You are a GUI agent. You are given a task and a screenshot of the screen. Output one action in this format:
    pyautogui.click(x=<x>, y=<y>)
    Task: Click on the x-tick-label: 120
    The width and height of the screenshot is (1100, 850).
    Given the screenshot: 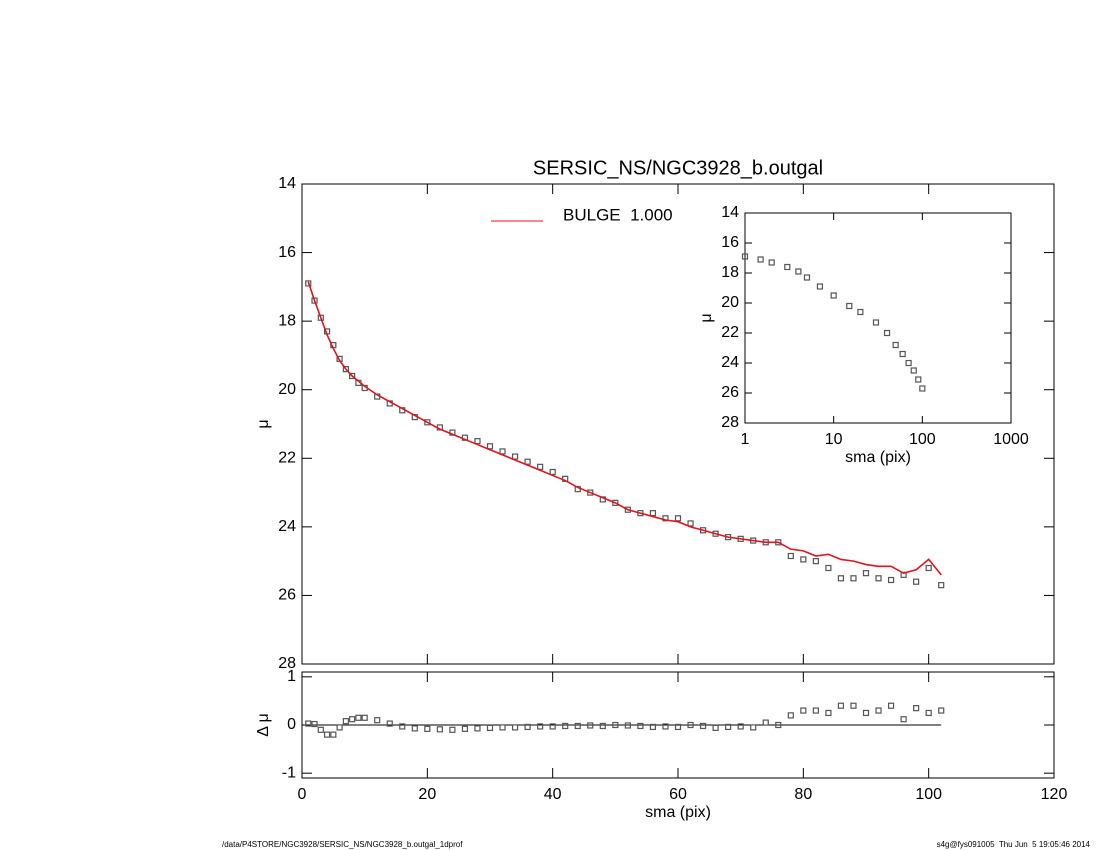 What is the action you would take?
    pyautogui.click(x=1054, y=794)
    